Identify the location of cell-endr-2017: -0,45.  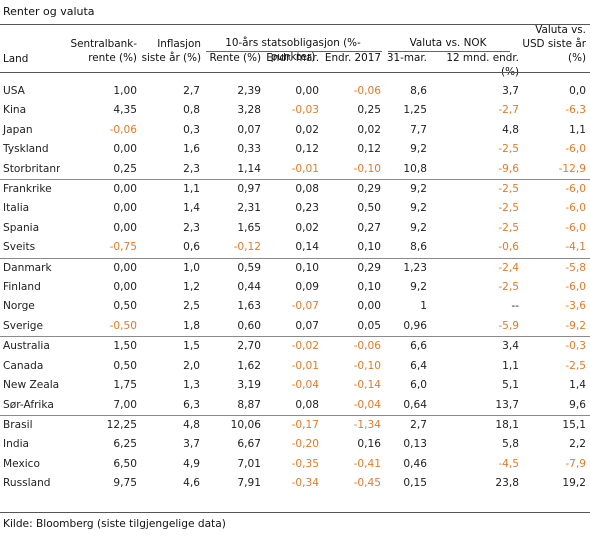
(367, 483).